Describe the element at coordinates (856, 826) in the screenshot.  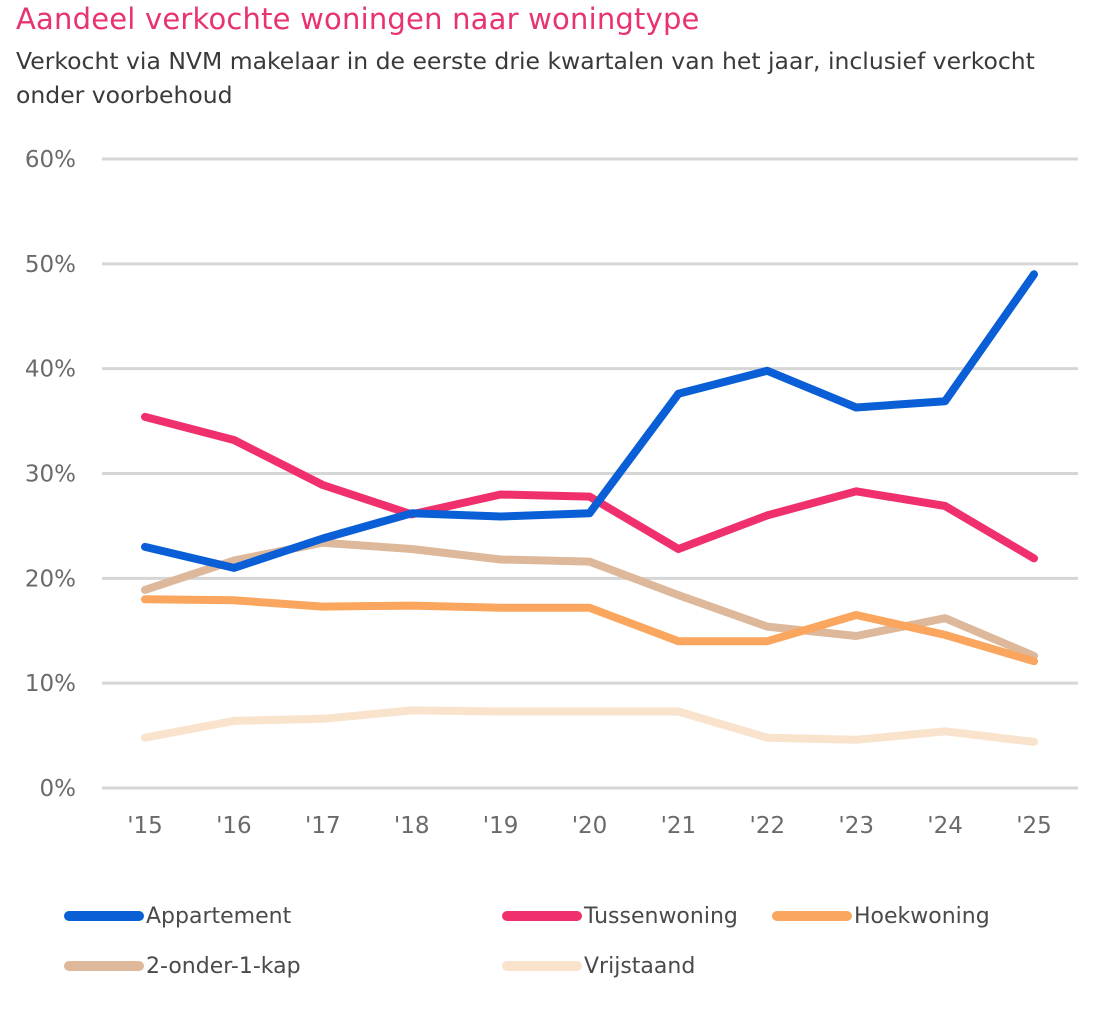
I see `x-tick-label: '23` at that location.